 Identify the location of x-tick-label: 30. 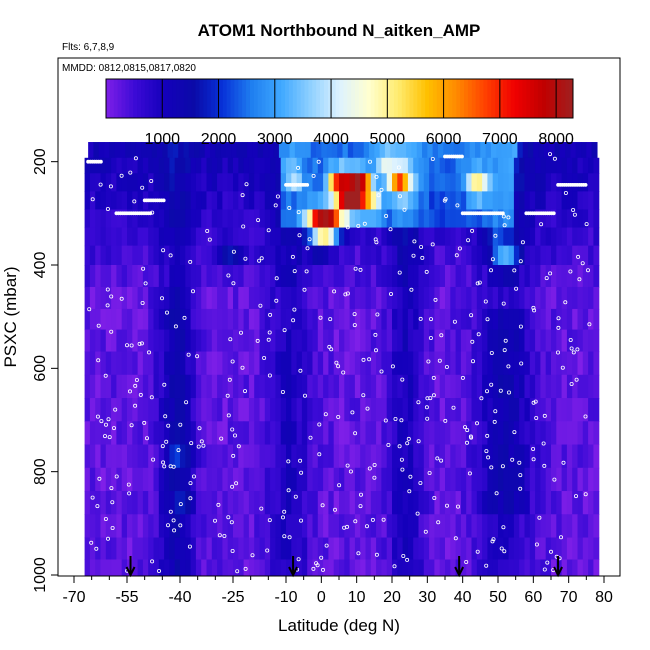
(427, 597).